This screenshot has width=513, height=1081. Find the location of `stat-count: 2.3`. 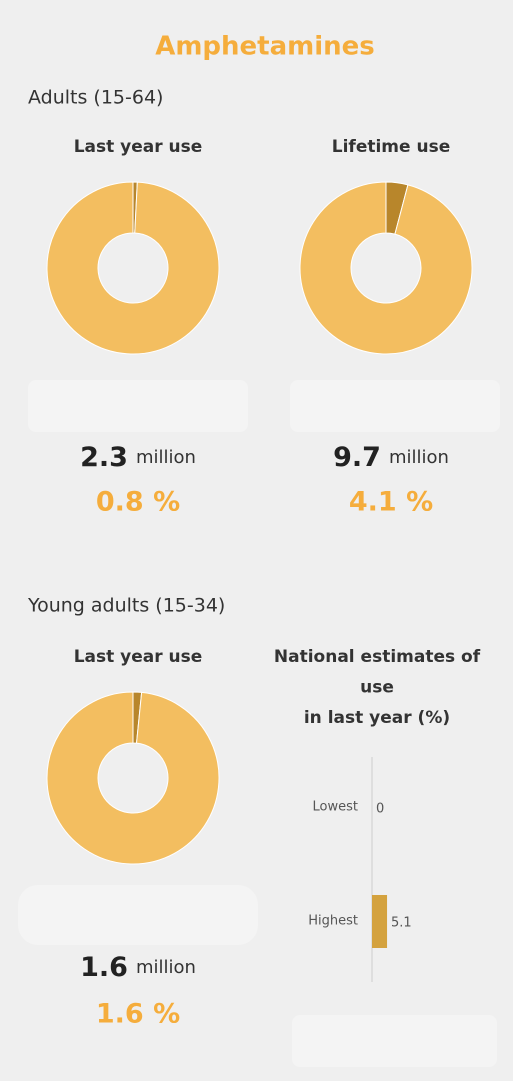

stat-count: 2.3 is located at coordinates (104, 457).